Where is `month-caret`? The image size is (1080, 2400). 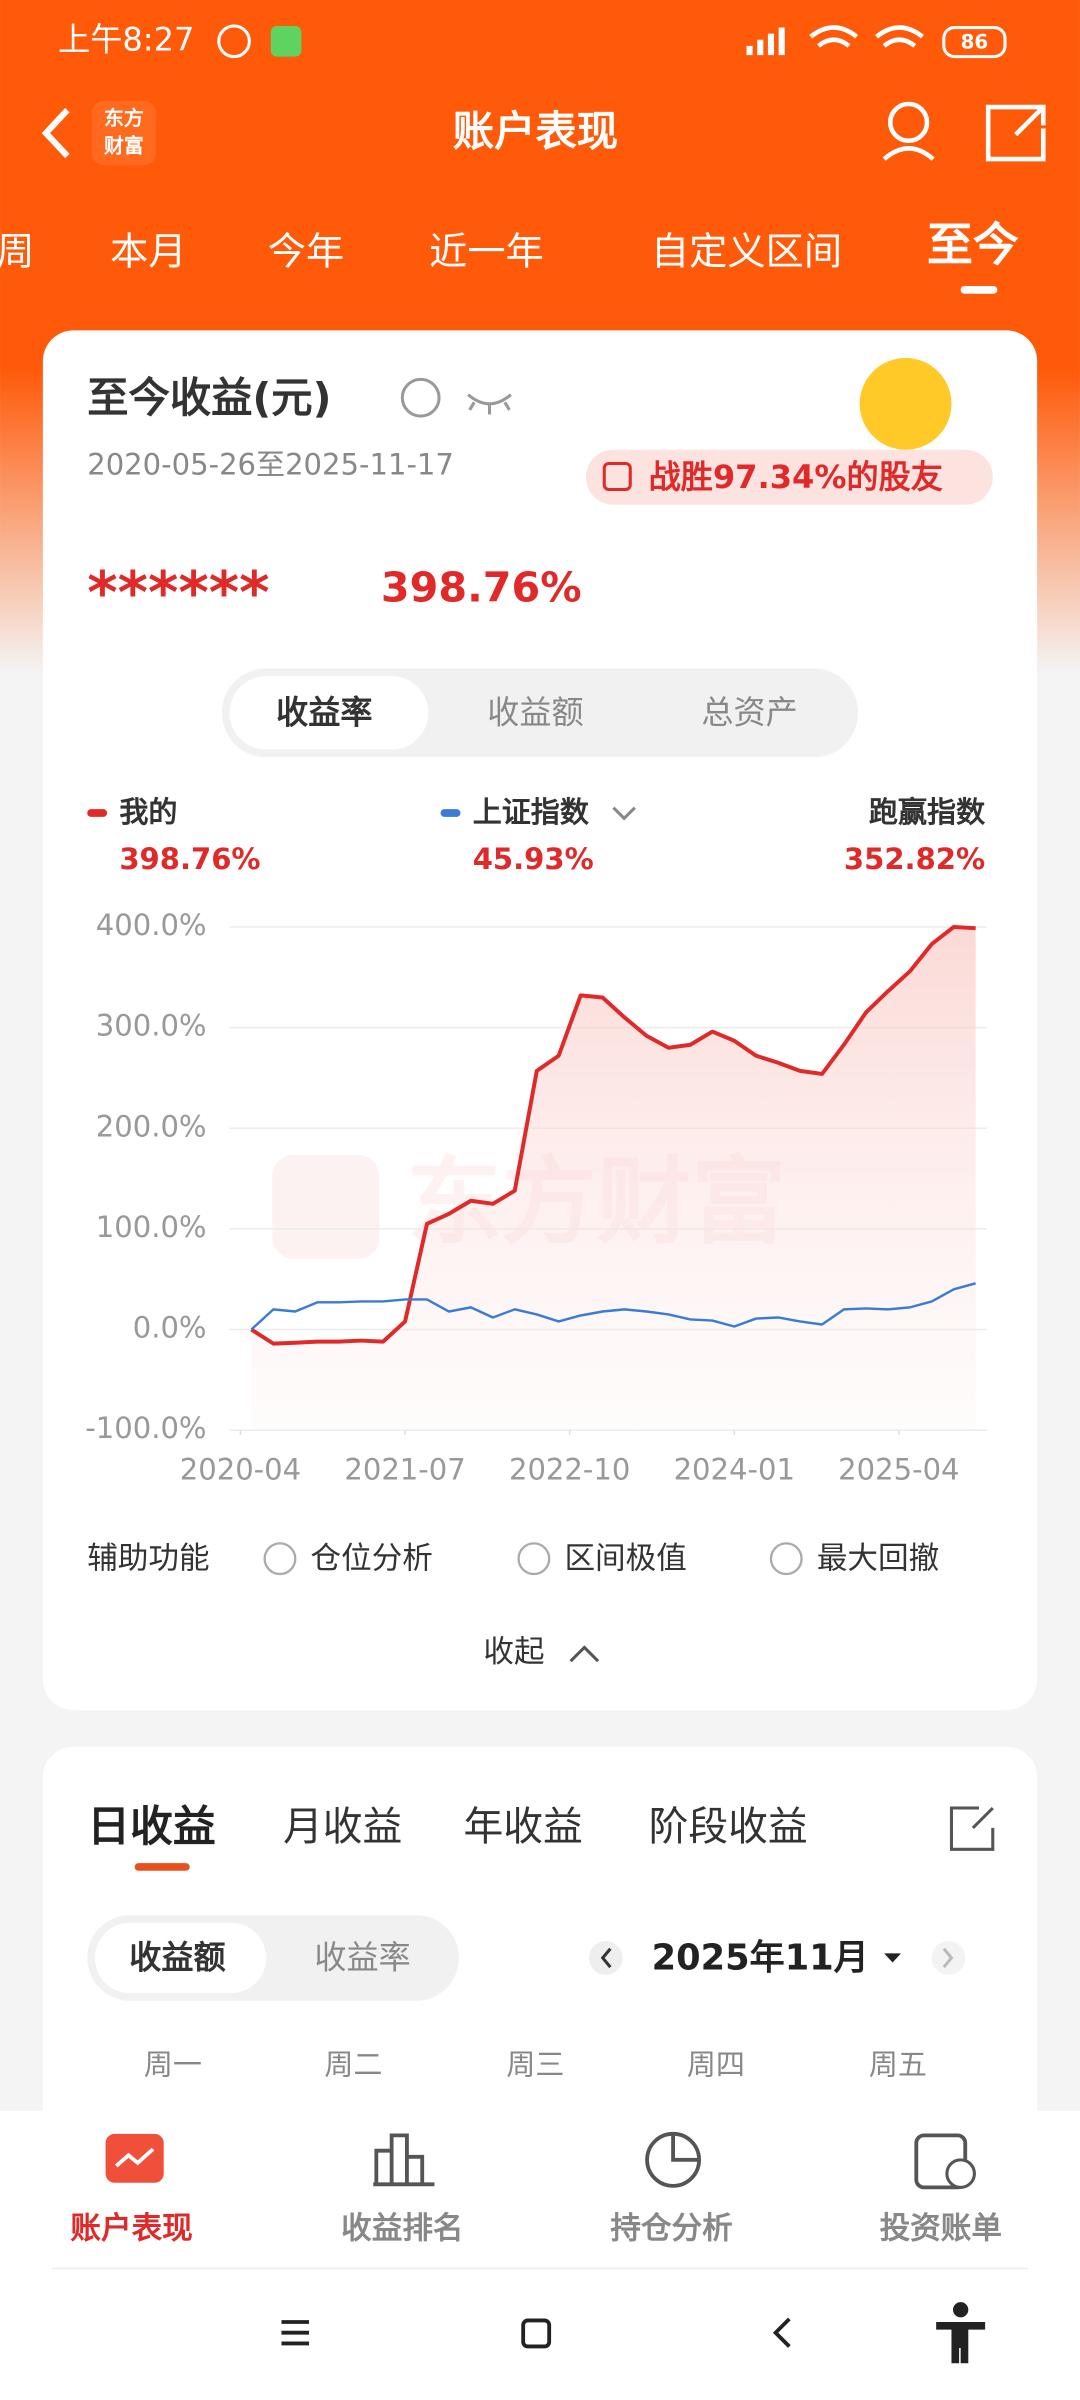 month-caret is located at coordinates (892, 1958).